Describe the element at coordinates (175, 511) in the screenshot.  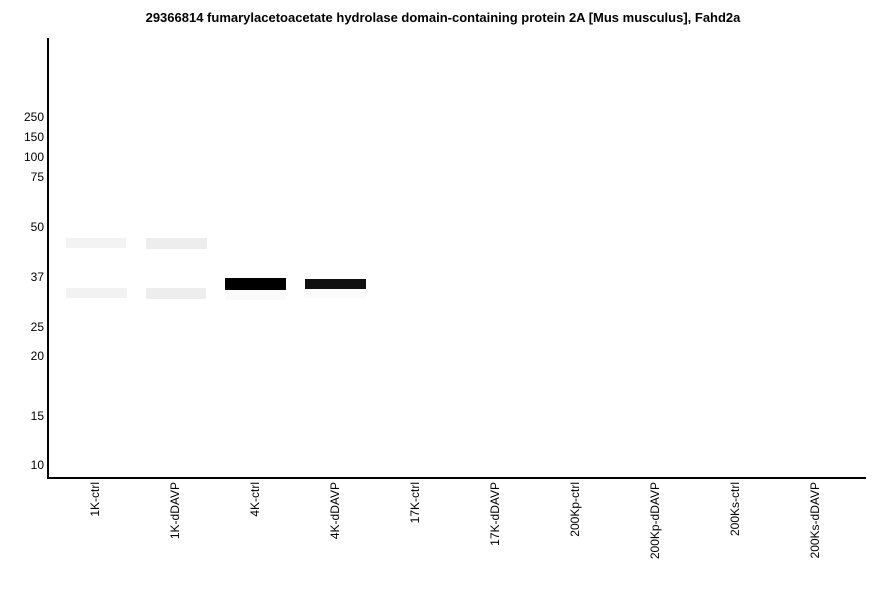
I see `x-axis-tick-label: 1K-dDAVP` at that location.